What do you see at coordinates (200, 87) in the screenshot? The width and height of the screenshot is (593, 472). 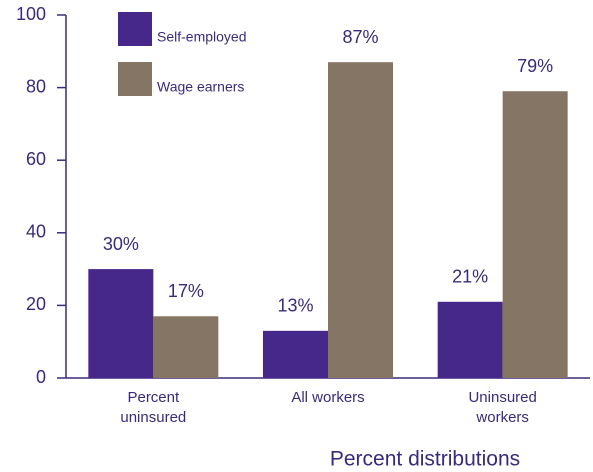 I see `legend-label: Wage earners` at bounding box center [200, 87].